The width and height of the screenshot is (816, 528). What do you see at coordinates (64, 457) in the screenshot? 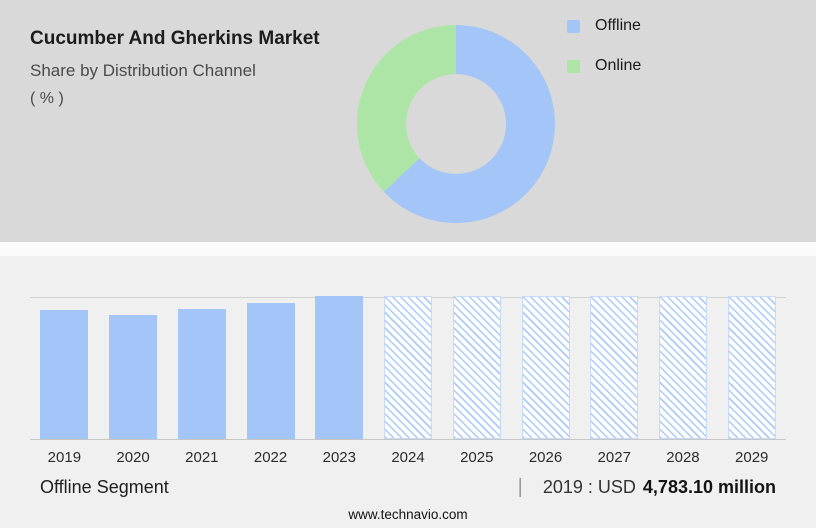
I see `year-label: 2019` at bounding box center [64, 457].